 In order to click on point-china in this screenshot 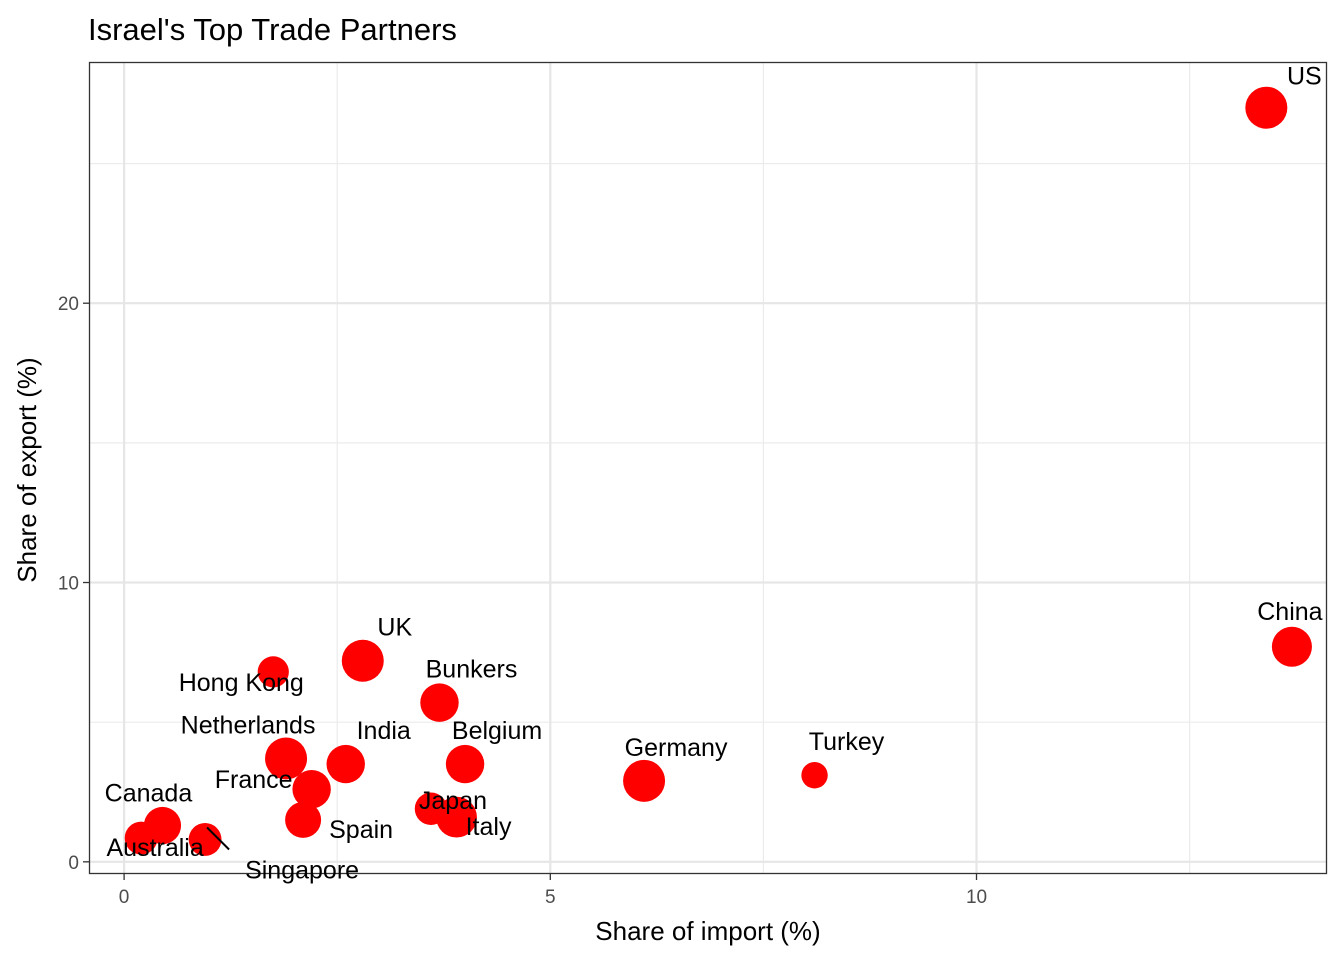, I will do `click(1291, 646)`.